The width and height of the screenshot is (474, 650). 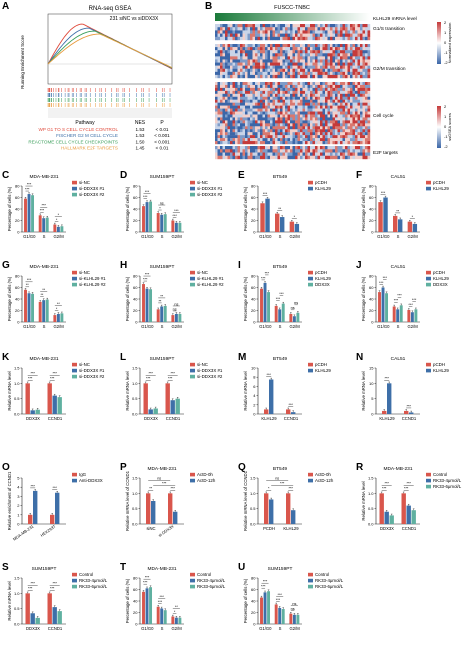 I want to click on legend-swatch, so click(x=310, y=272).